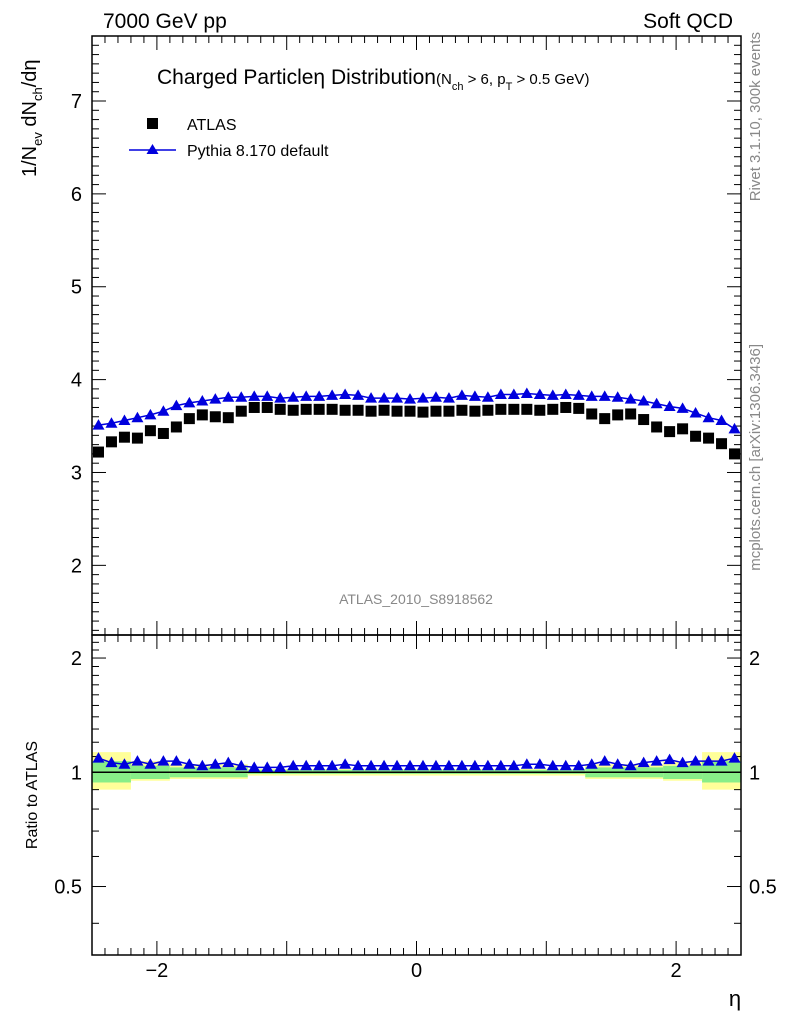  Describe the element at coordinates (152, 149) in the screenshot. I see `legend-pythia-marker` at that location.